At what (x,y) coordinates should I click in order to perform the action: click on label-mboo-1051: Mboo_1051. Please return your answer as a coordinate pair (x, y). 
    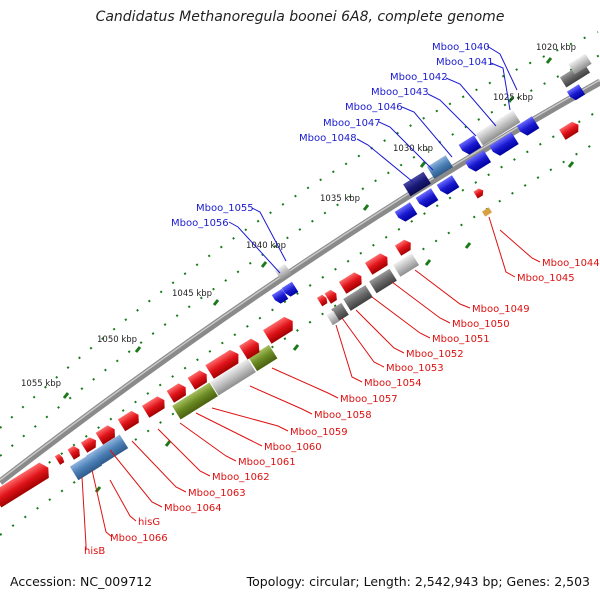
    Looking at the image, I should click on (461, 339).